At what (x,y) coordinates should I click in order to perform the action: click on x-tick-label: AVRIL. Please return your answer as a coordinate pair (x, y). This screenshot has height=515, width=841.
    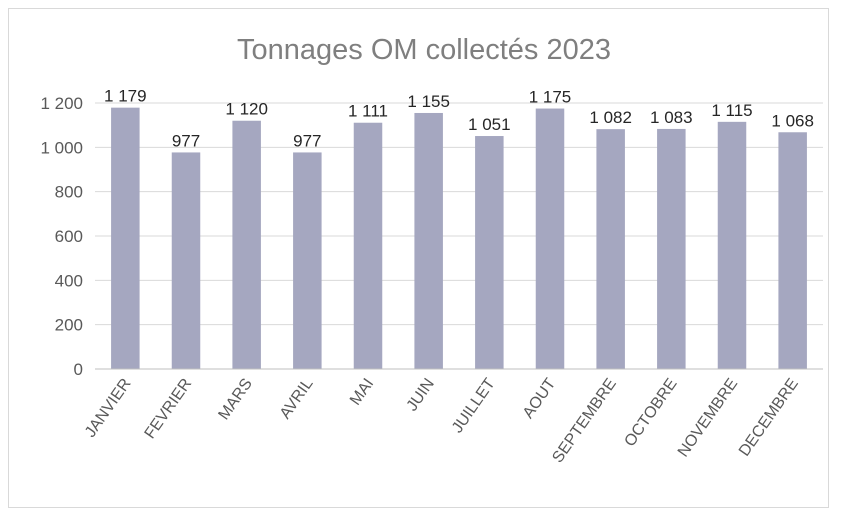
    Looking at the image, I should click on (297, 398).